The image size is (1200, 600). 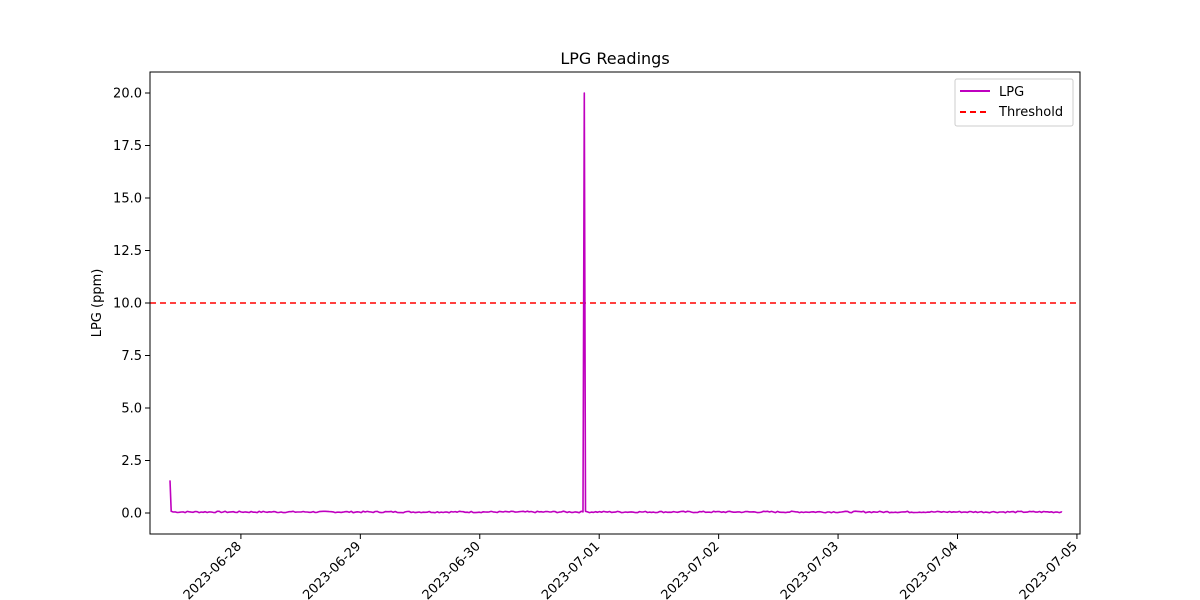 I want to click on legend: LPG Threshold, so click(x=1014, y=102).